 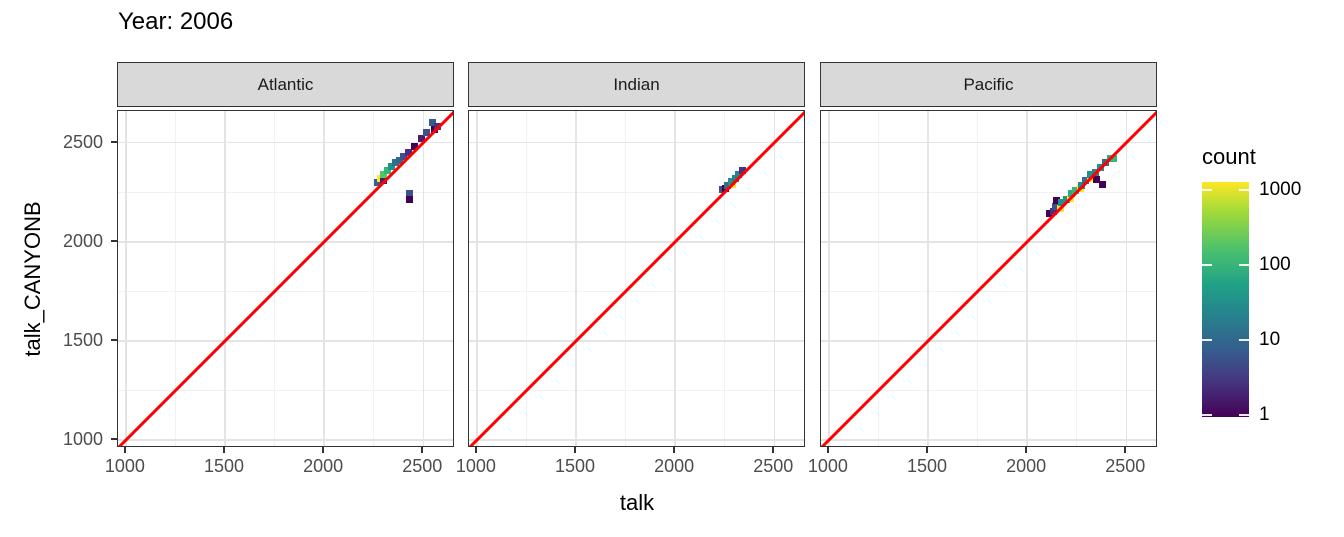 What do you see at coordinates (82, 339) in the screenshot?
I see `y-tick-label: 1500` at bounding box center [82, 339].